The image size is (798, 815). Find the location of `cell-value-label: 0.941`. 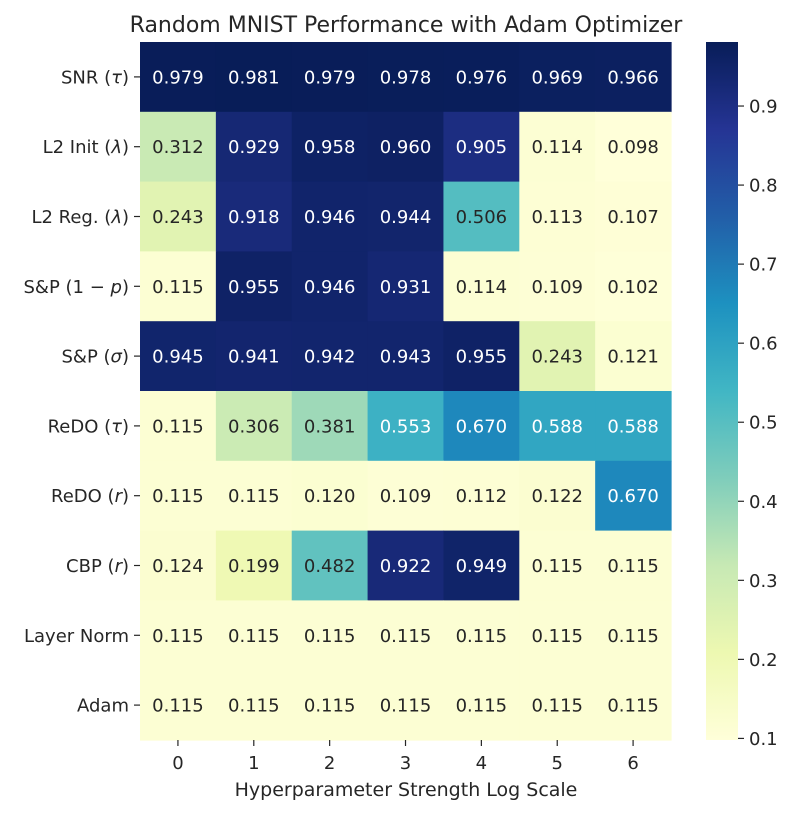

cell-value-label: 0.941 is located at coordinates (254, 357).